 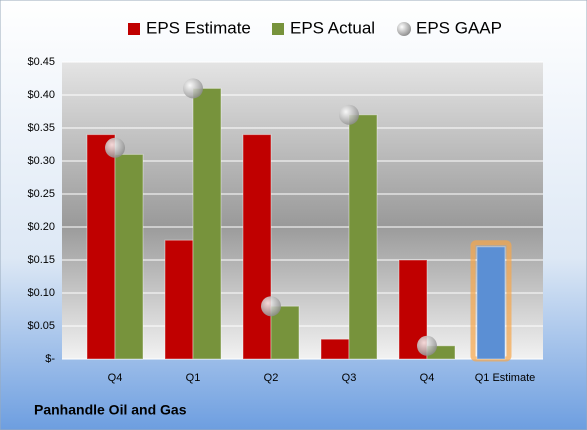 I want to click on legend-label: EPS Actual, so click(x=332, y=27).